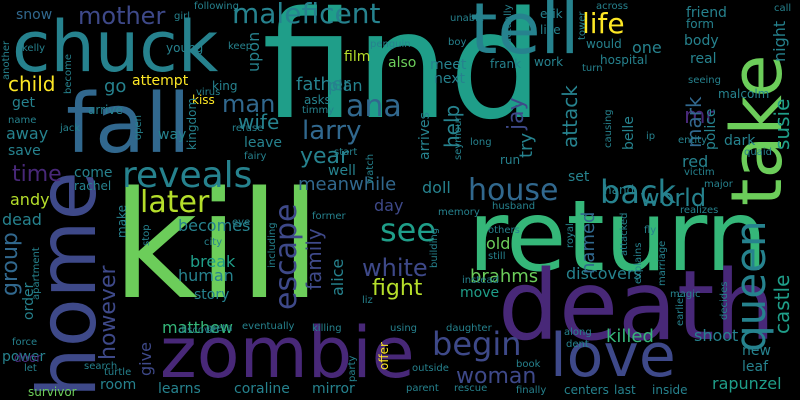  Describe the element at coordinates (481, 142) in the screenshot. I see `word-long: long` at that location.